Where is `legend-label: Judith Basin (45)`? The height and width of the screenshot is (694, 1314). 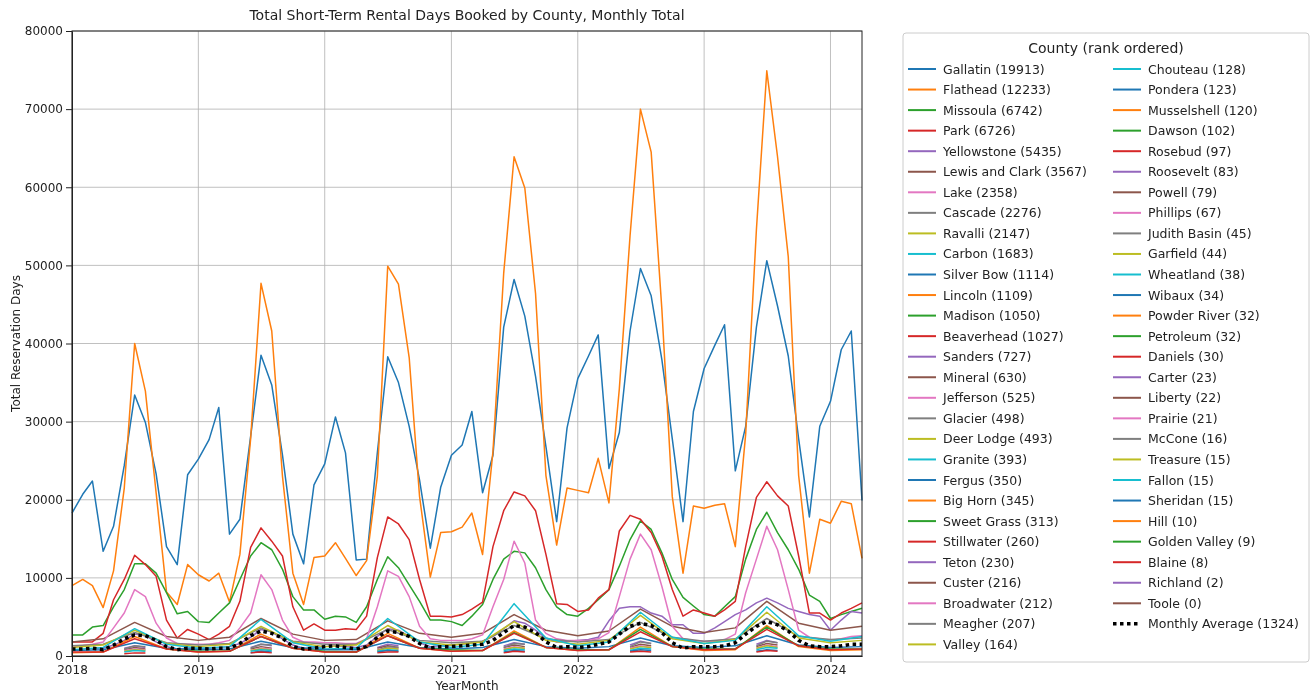 legend-label: Judith Basin (45) is located at coordinates (1199, 233).